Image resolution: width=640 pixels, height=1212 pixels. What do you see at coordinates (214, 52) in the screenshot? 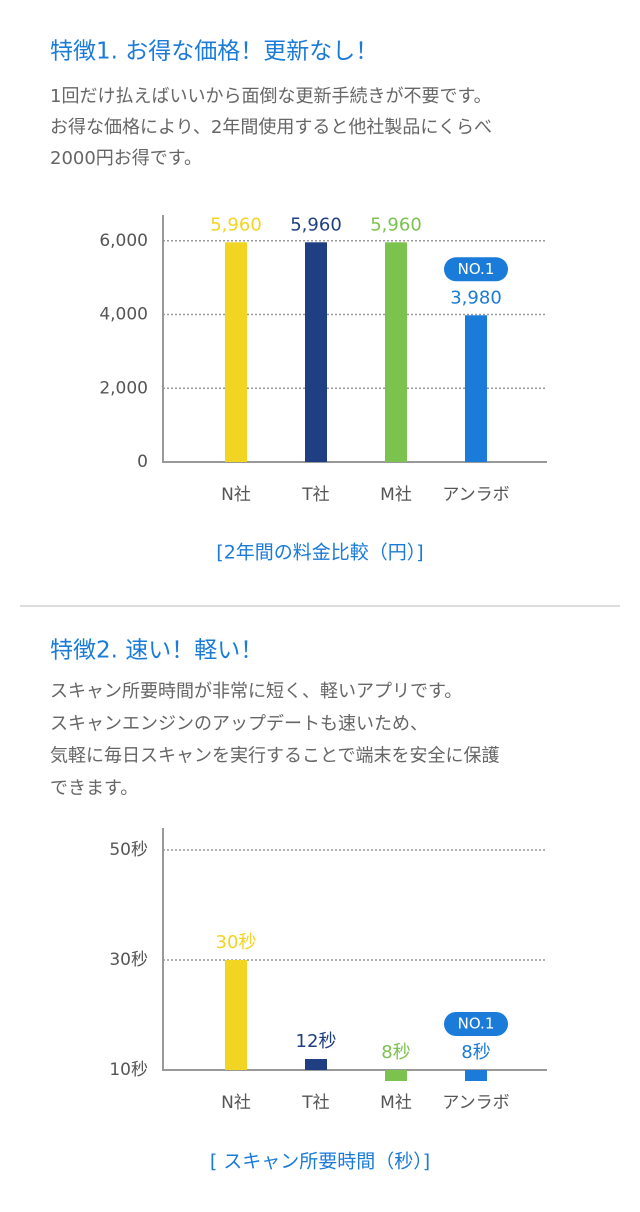
I see `section-title: 特徴1. お得な価格！更新なし！` at bounding box center [214, 52].